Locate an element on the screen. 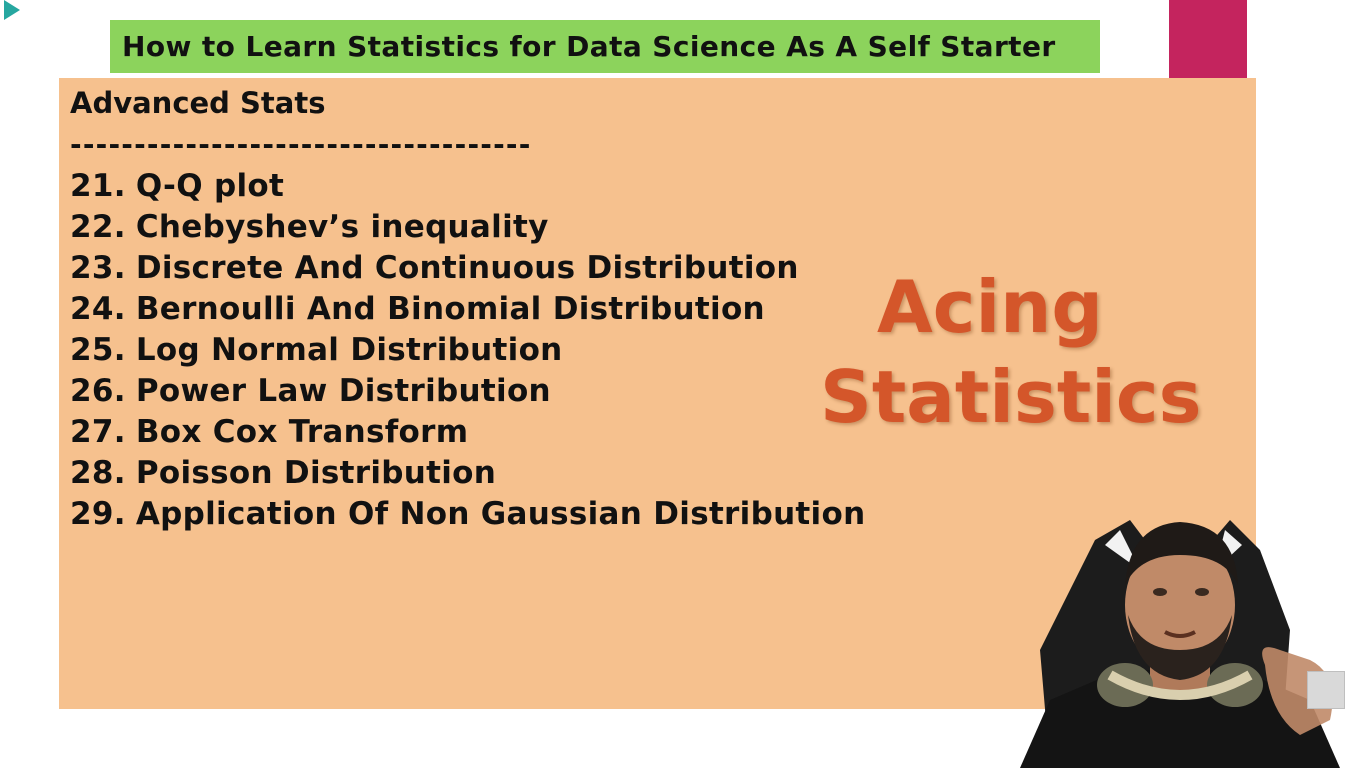 Image resolution: width=1366 pixels, height=768 pixels. topic-item: 22. Chebyshev’s inequality is located at coordinates (467, 227).